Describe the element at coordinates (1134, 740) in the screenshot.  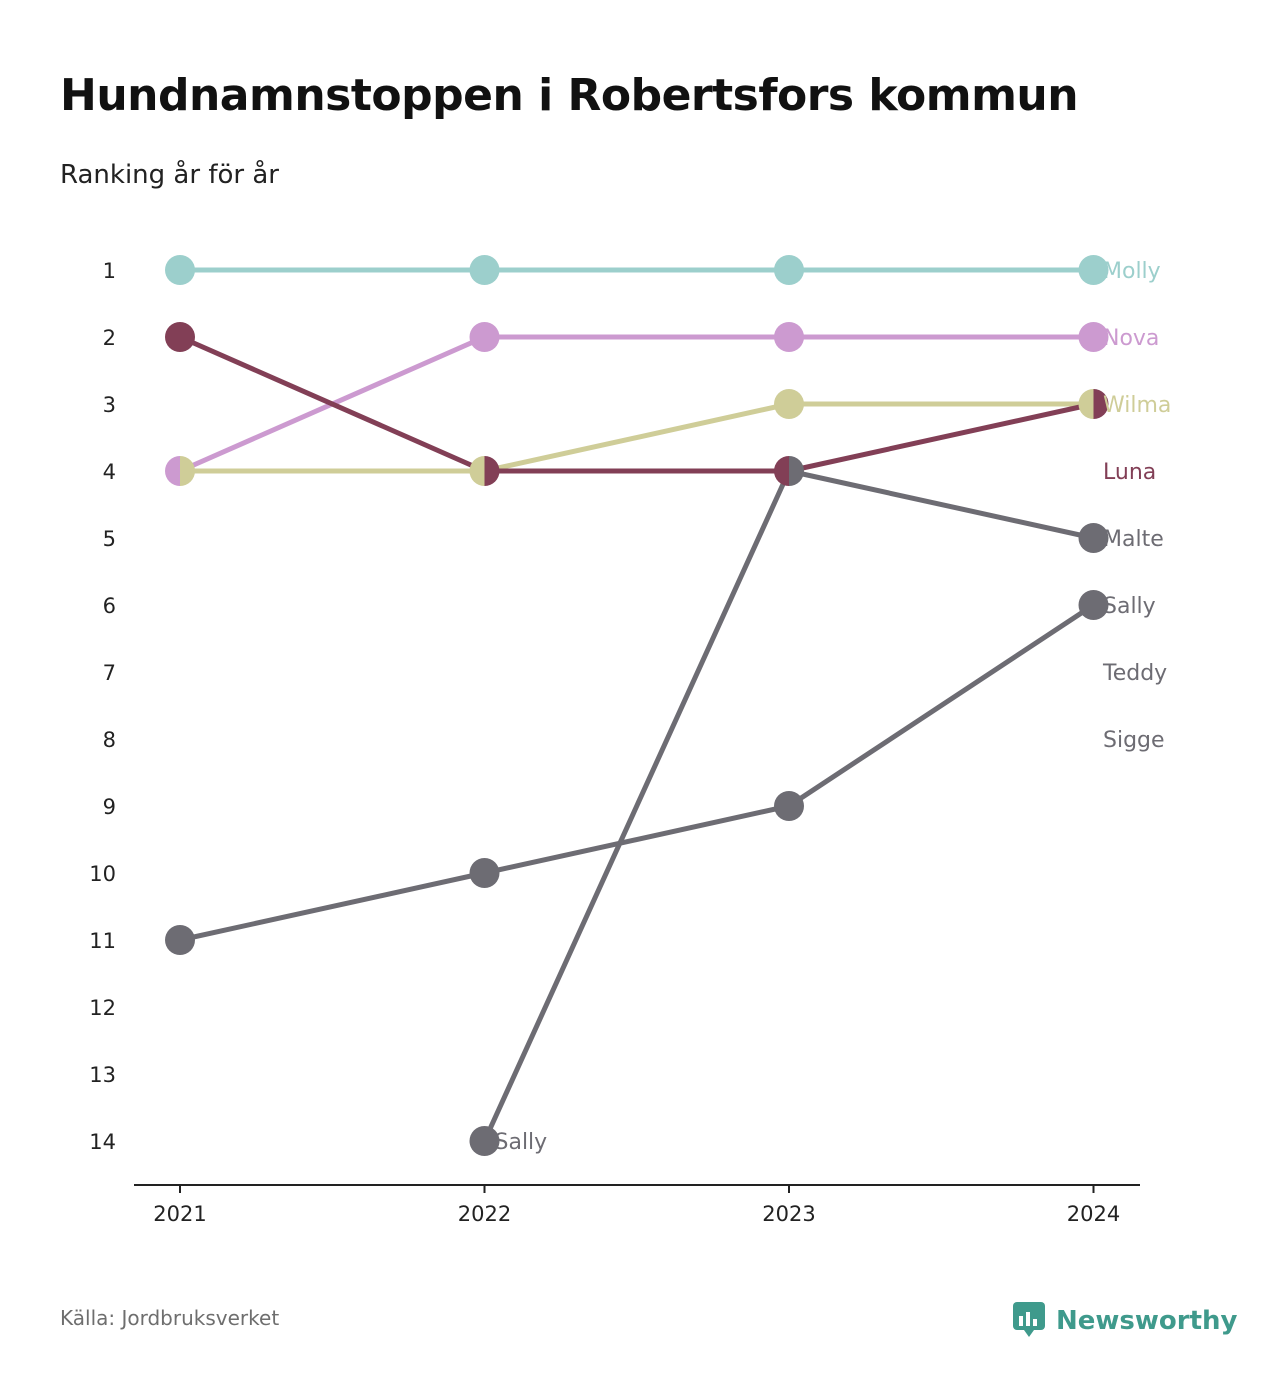
I see `end-label-sigge: Sigge` at that location.